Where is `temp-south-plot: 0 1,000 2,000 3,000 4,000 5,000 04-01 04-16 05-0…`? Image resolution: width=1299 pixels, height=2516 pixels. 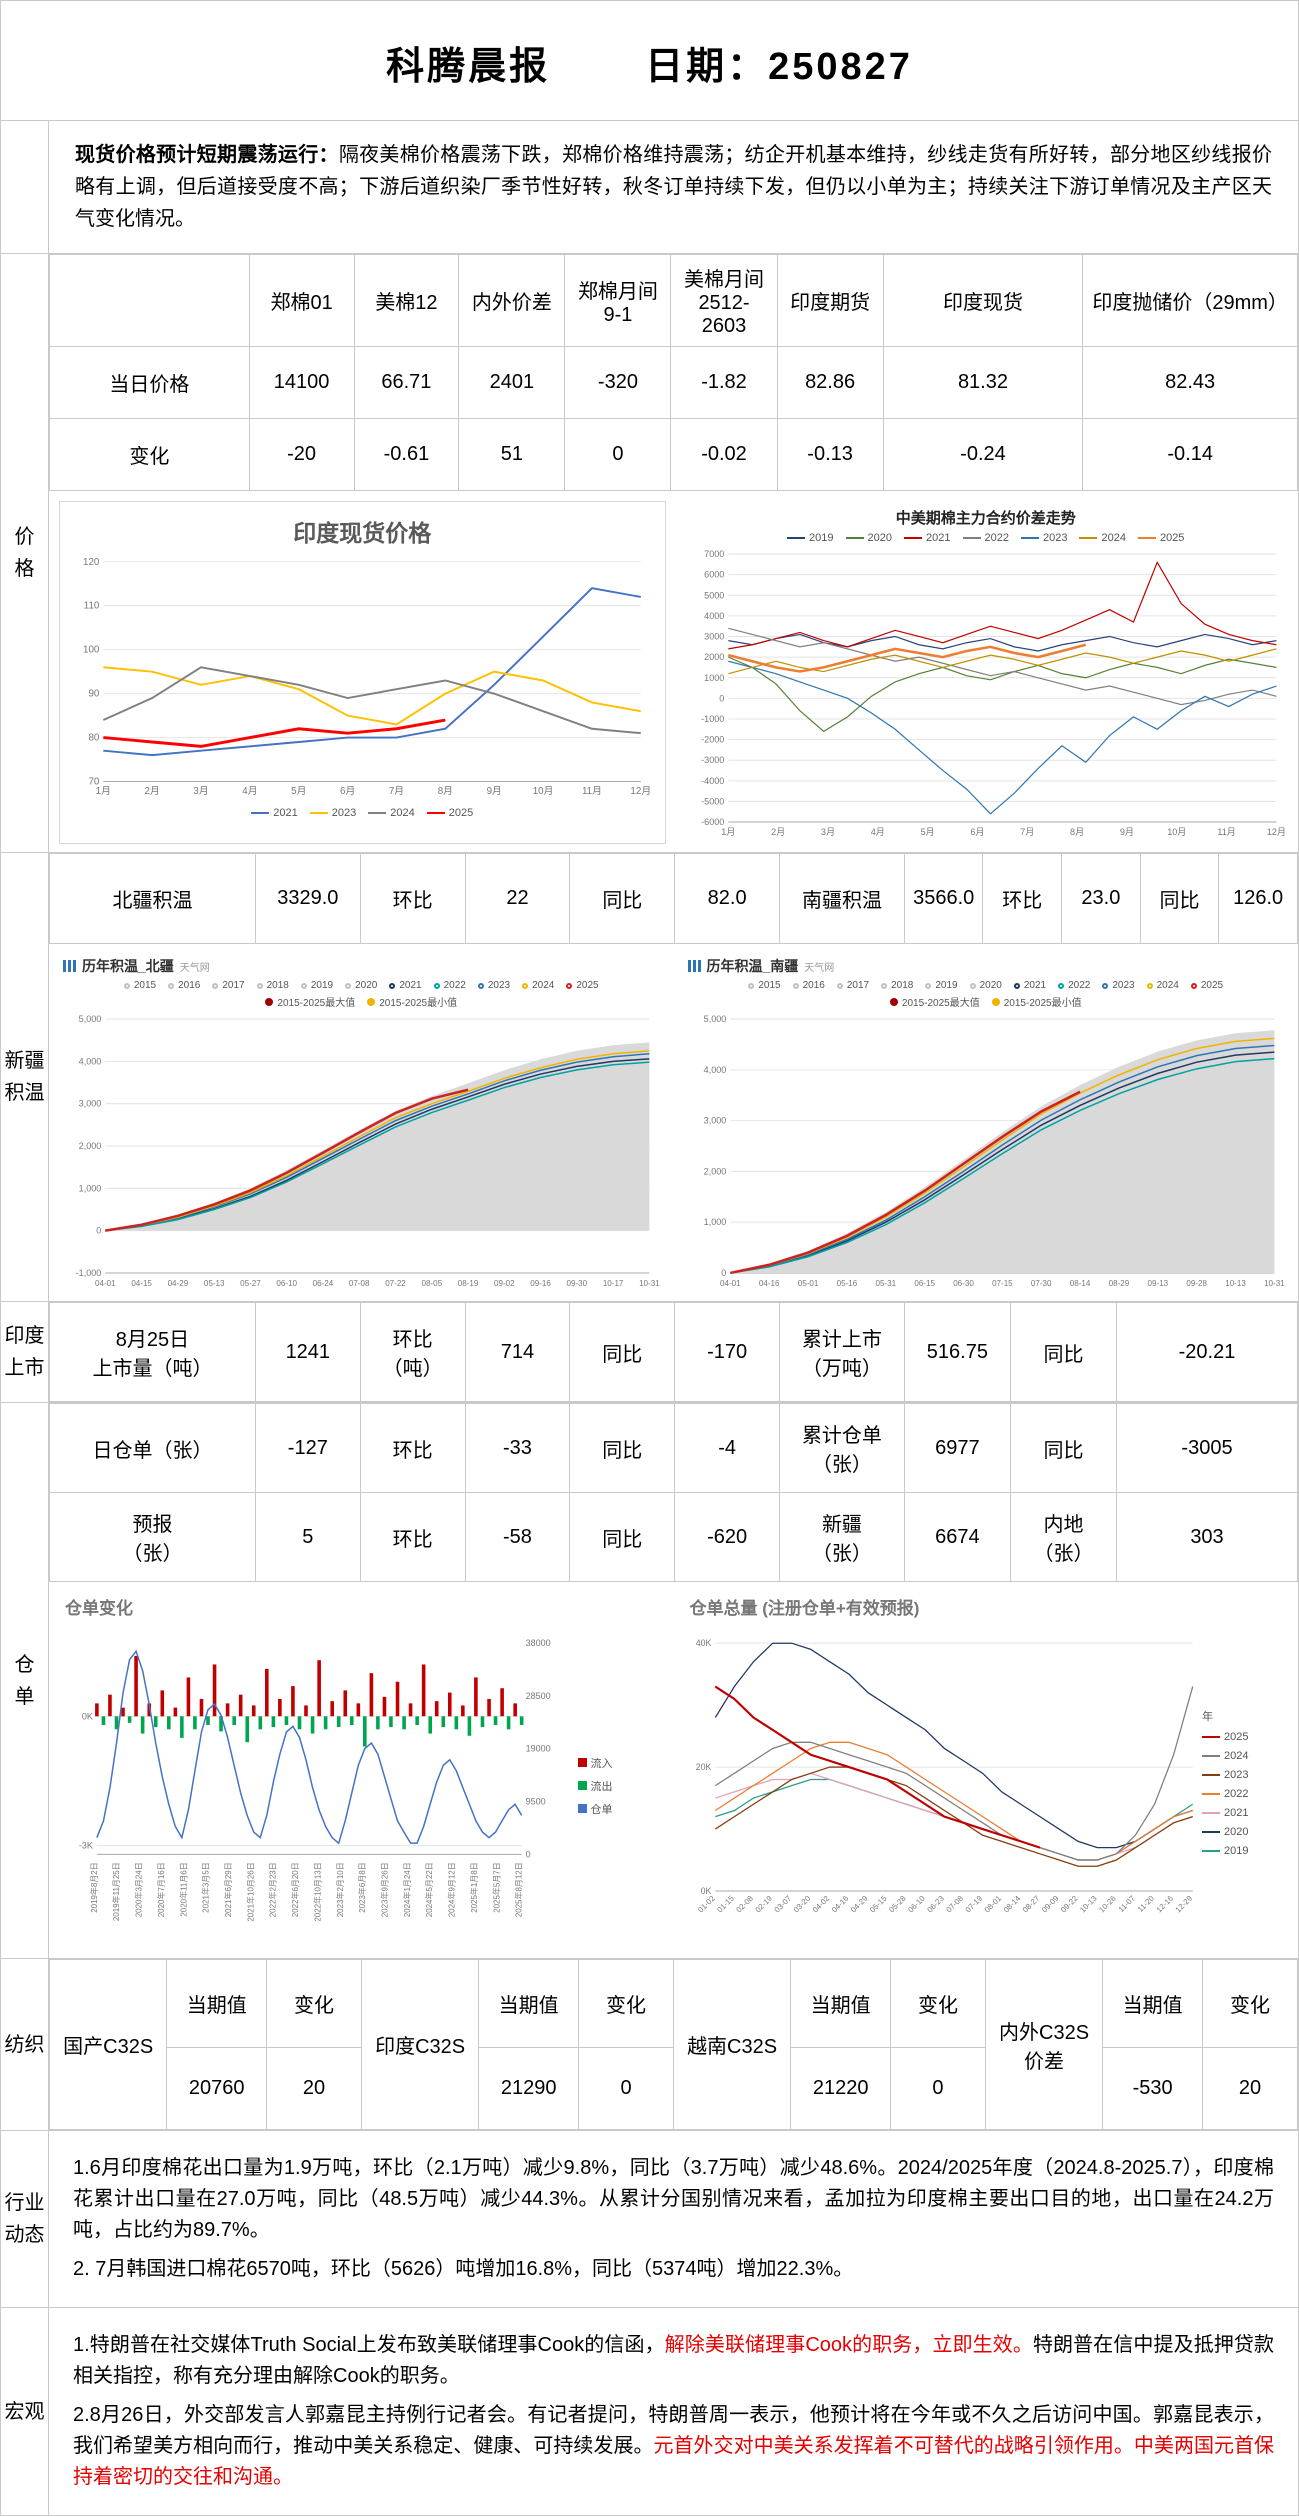 temp-south-plot: 0 1,000 2,000 3,000 4,000 5,000 04-01 04-16 05-0… is located at coordinates (986, 1152).